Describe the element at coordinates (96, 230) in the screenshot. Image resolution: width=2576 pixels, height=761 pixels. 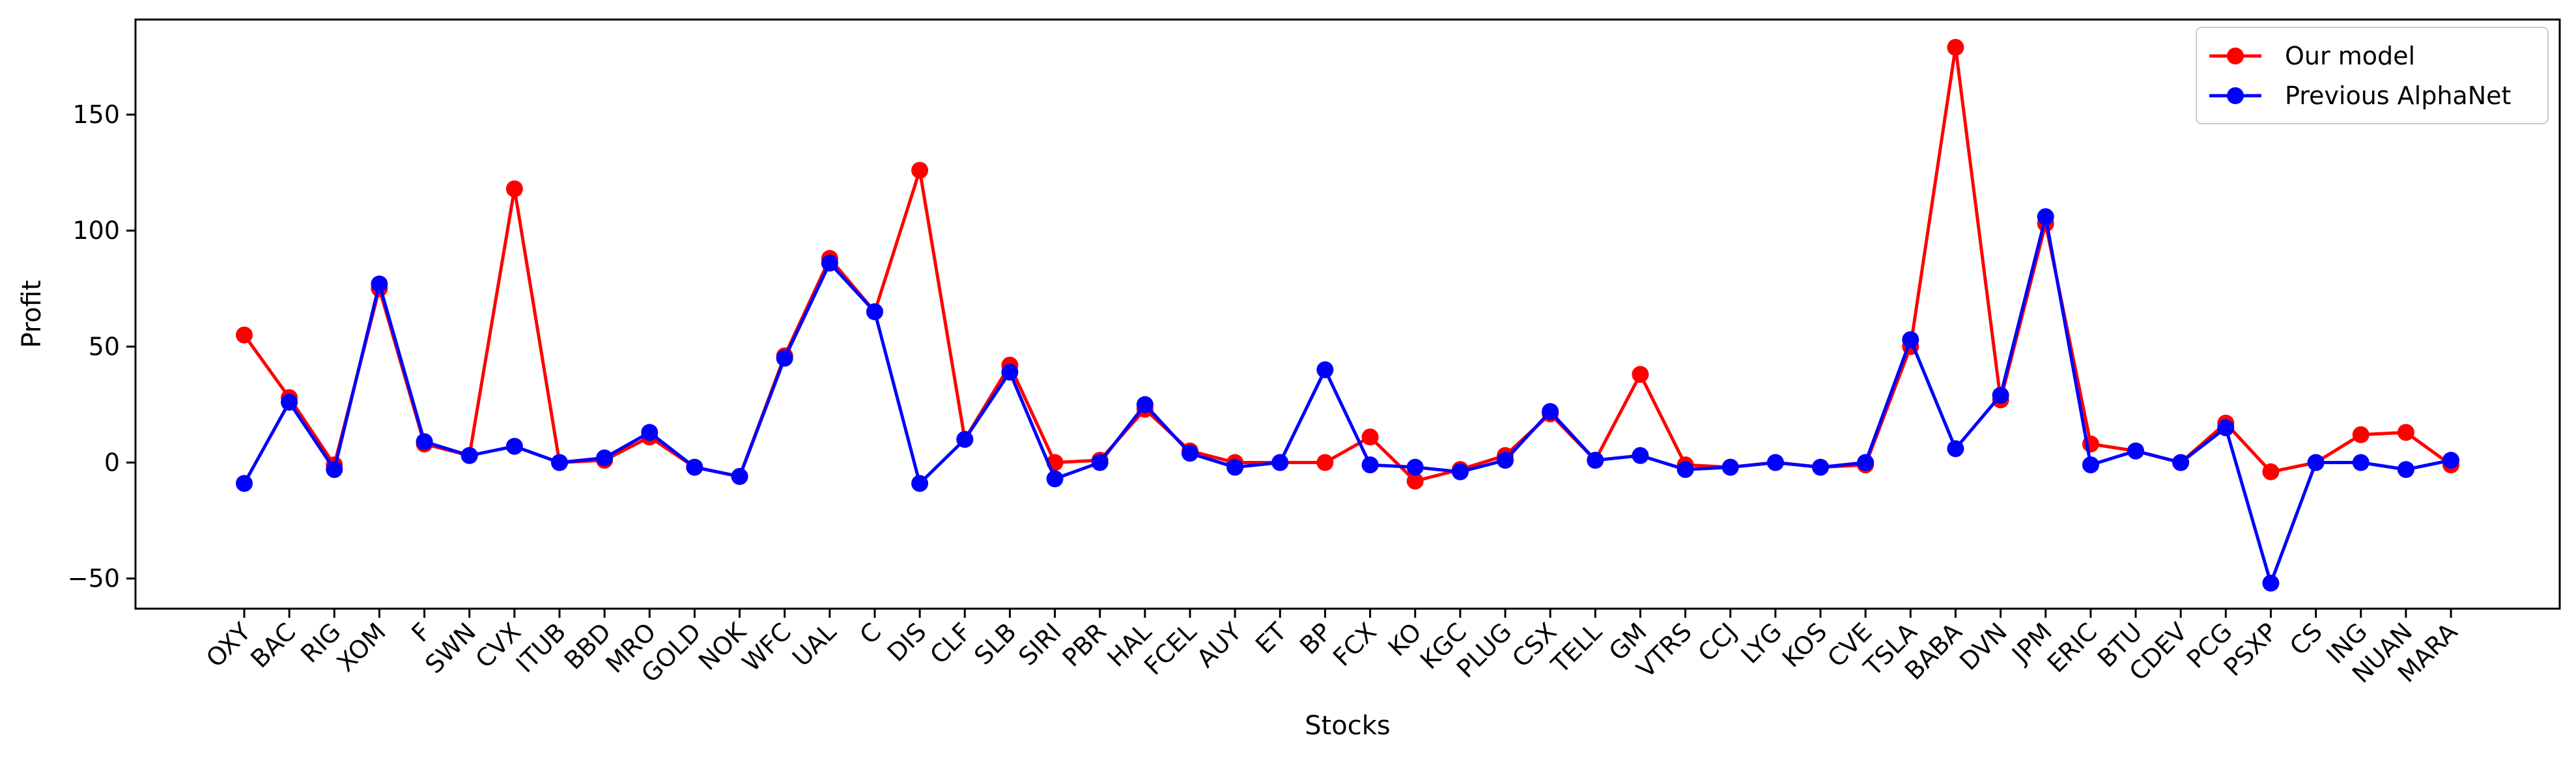
I see `y-tick-label: 100` at that location.